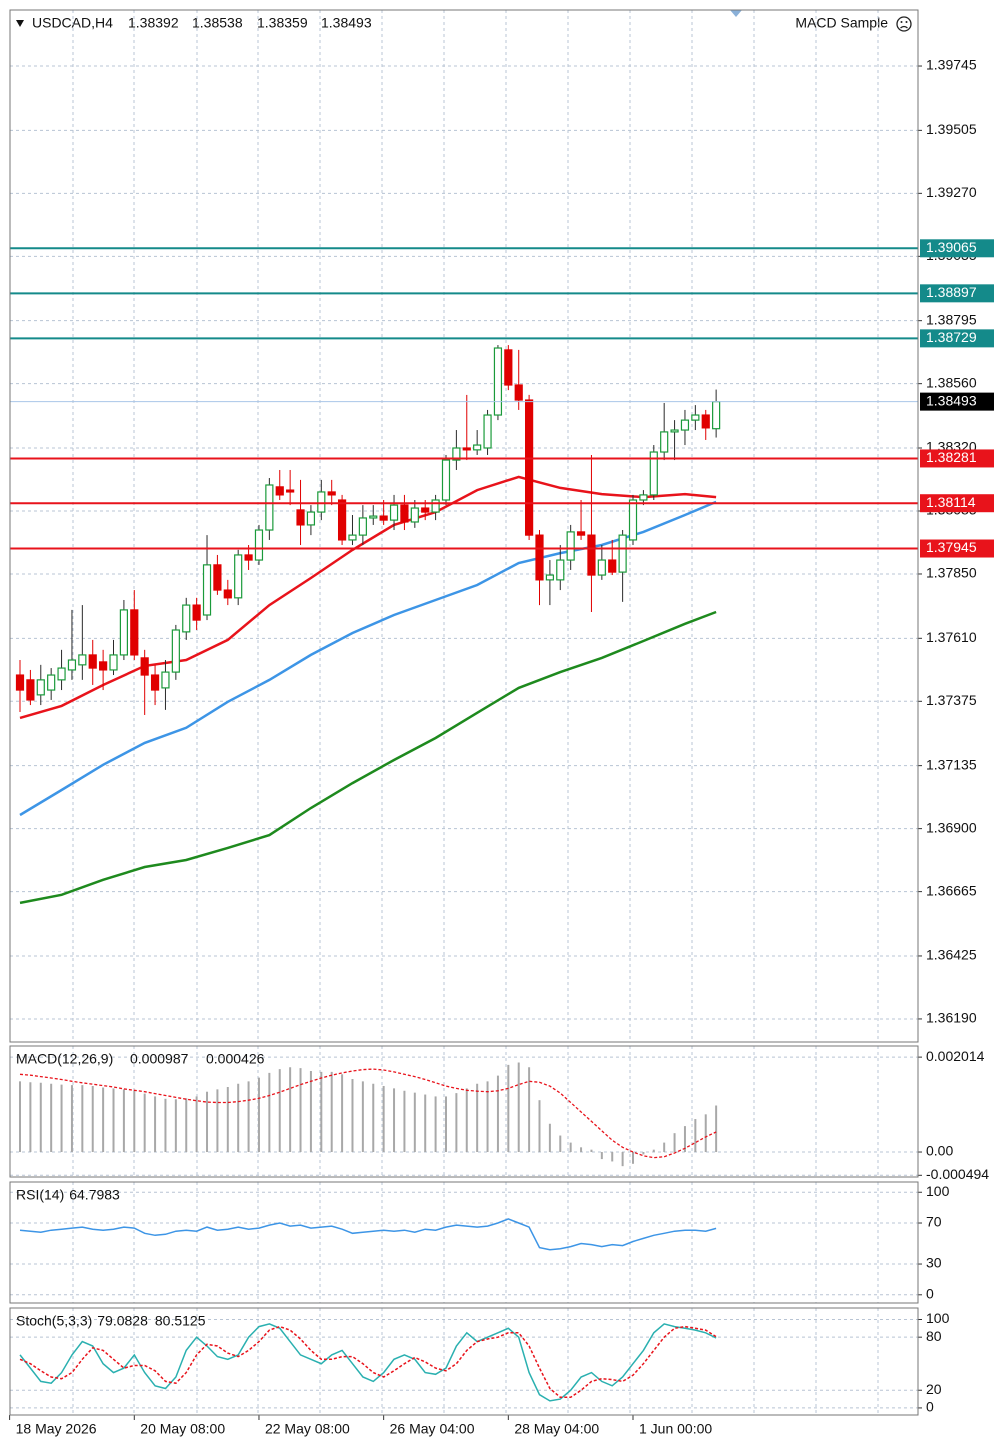 The image size is (1000, 1438). I want to click on y-tick-label: 1.38560, so click(951, 382).